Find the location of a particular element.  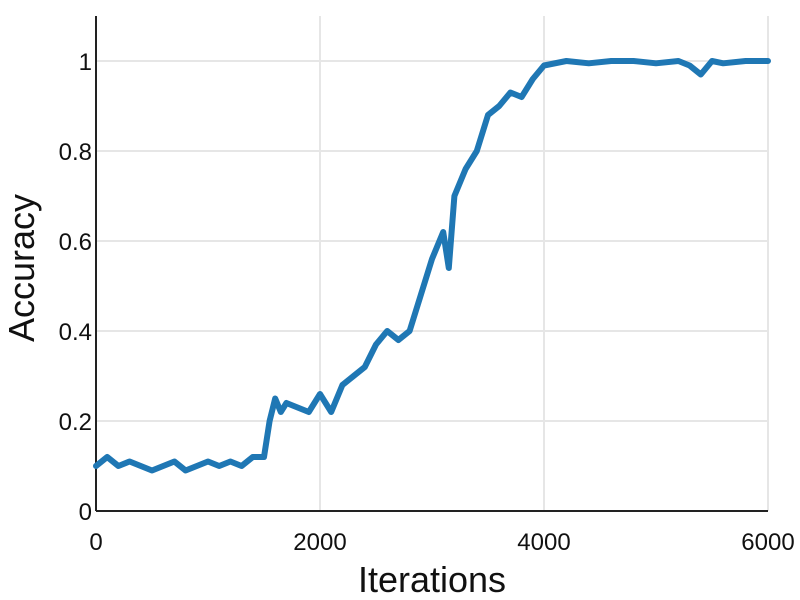

y-tick-labels: 0 0.2 0.4 0.6 0.8 1 is located at coordinates (75, 287).